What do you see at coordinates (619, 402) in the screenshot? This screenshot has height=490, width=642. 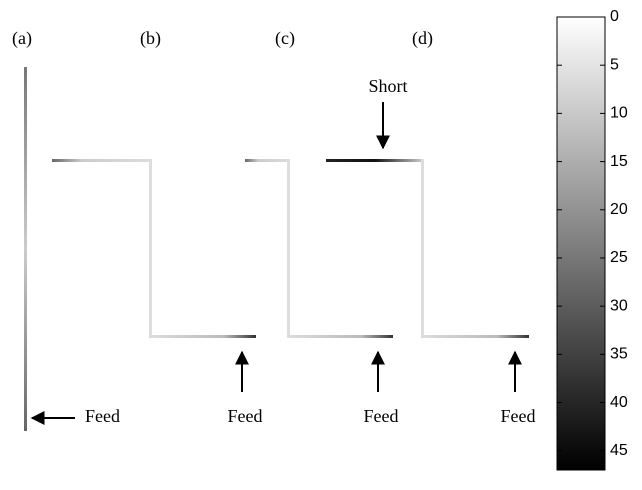 I see `tick-label: 40` at bounding box center [619, 402].